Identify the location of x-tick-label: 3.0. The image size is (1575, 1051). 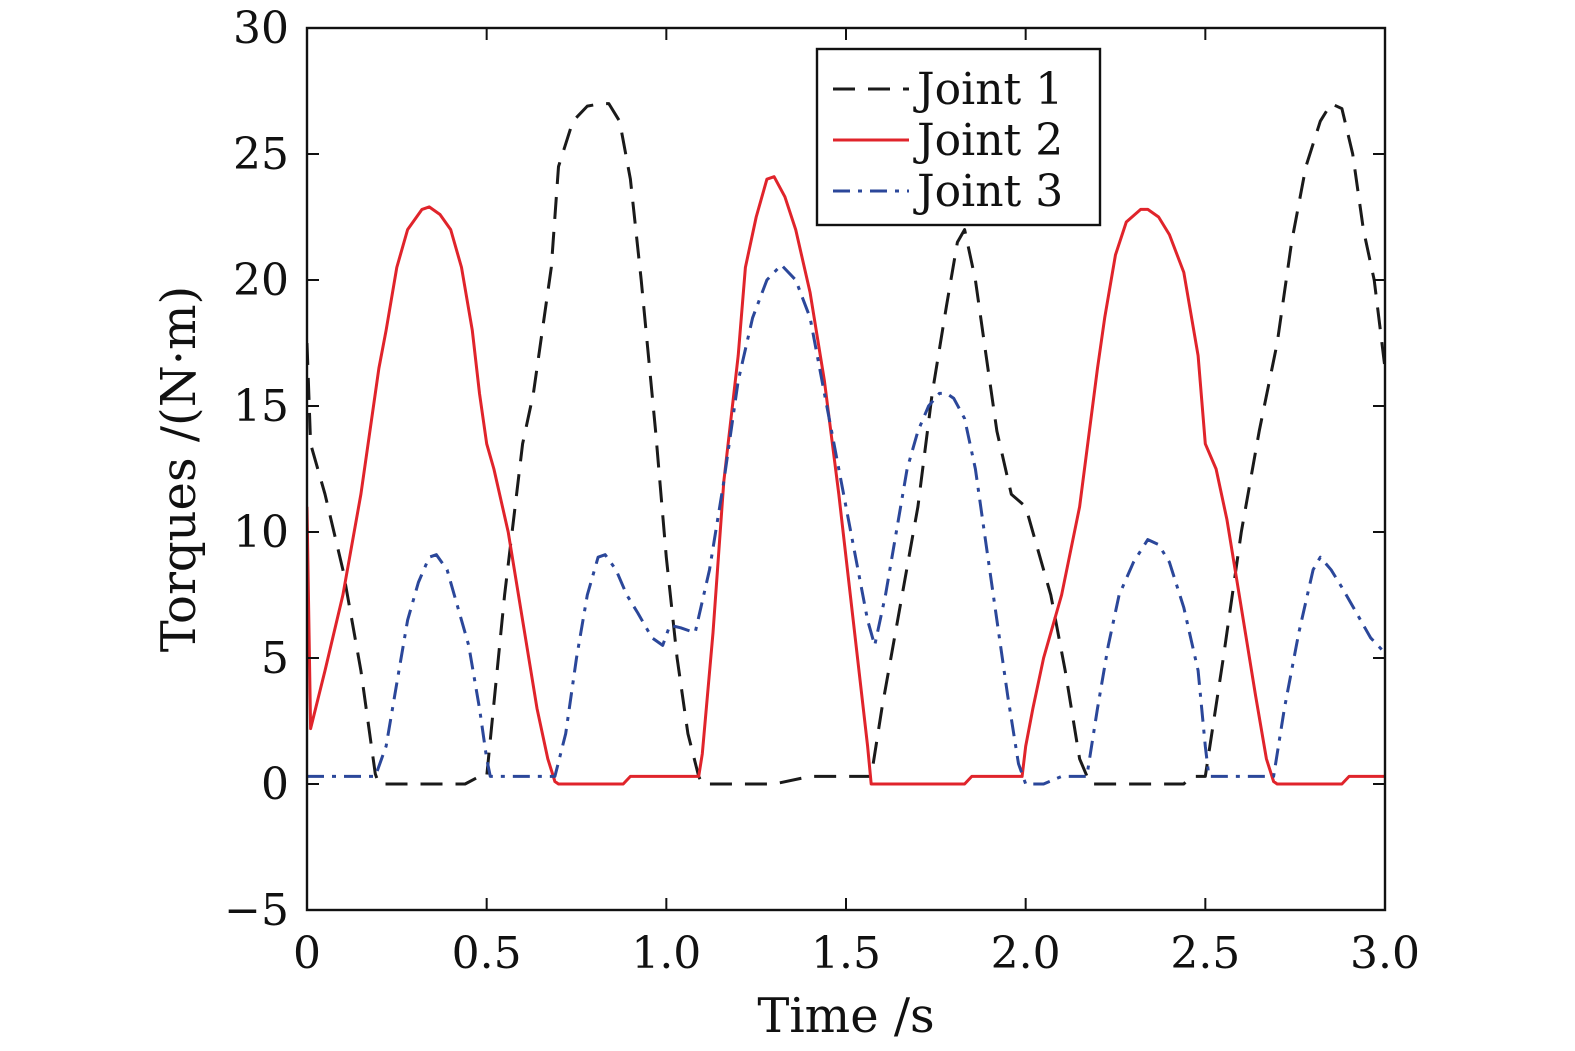
(1385, 953).